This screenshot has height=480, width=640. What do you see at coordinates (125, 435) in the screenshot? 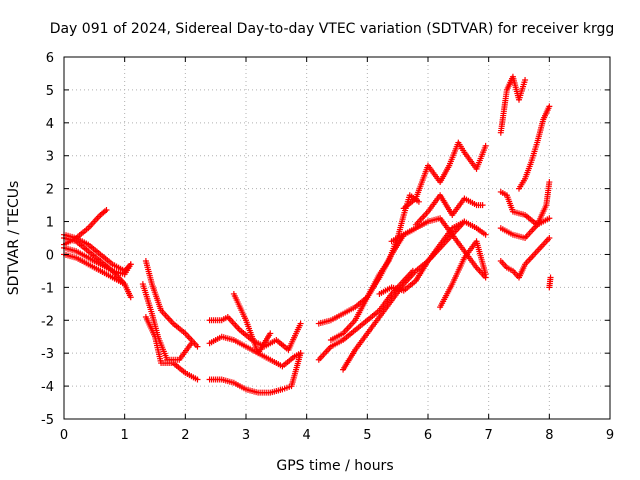
I see `x-tick-label: 1` at bounding box center [125, 435].